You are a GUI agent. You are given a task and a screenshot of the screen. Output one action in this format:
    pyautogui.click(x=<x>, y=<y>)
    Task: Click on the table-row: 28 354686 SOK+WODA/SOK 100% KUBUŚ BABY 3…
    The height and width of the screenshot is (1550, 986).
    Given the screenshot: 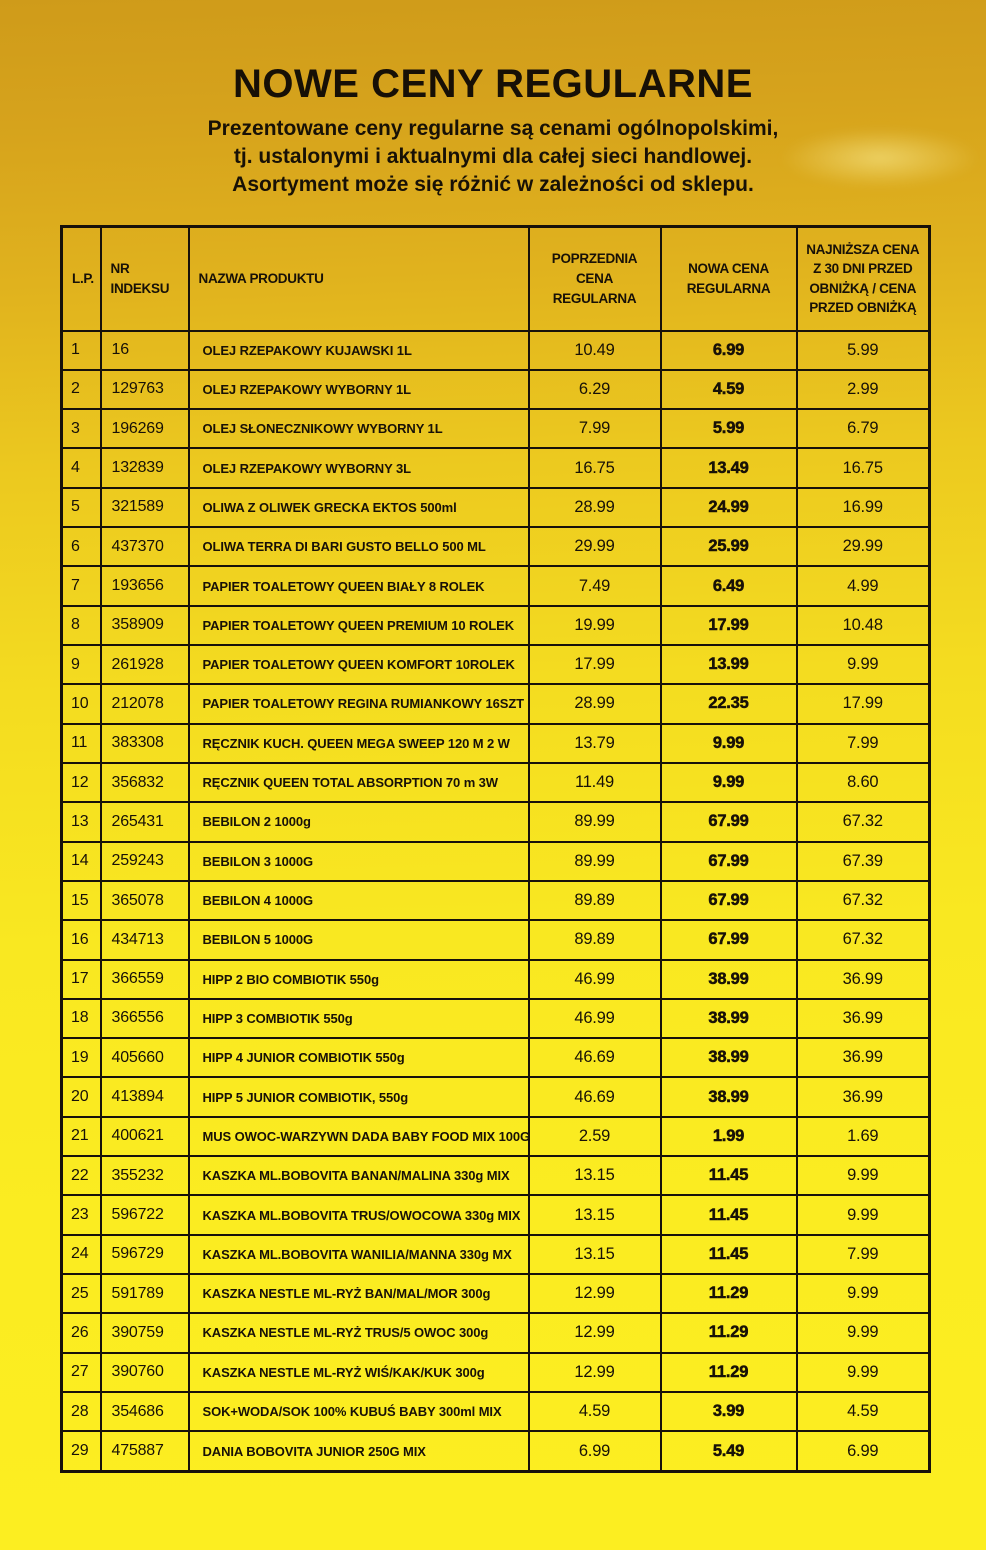 What is the action you would take?
    pyautogui.click(x=495, y=1411)
    